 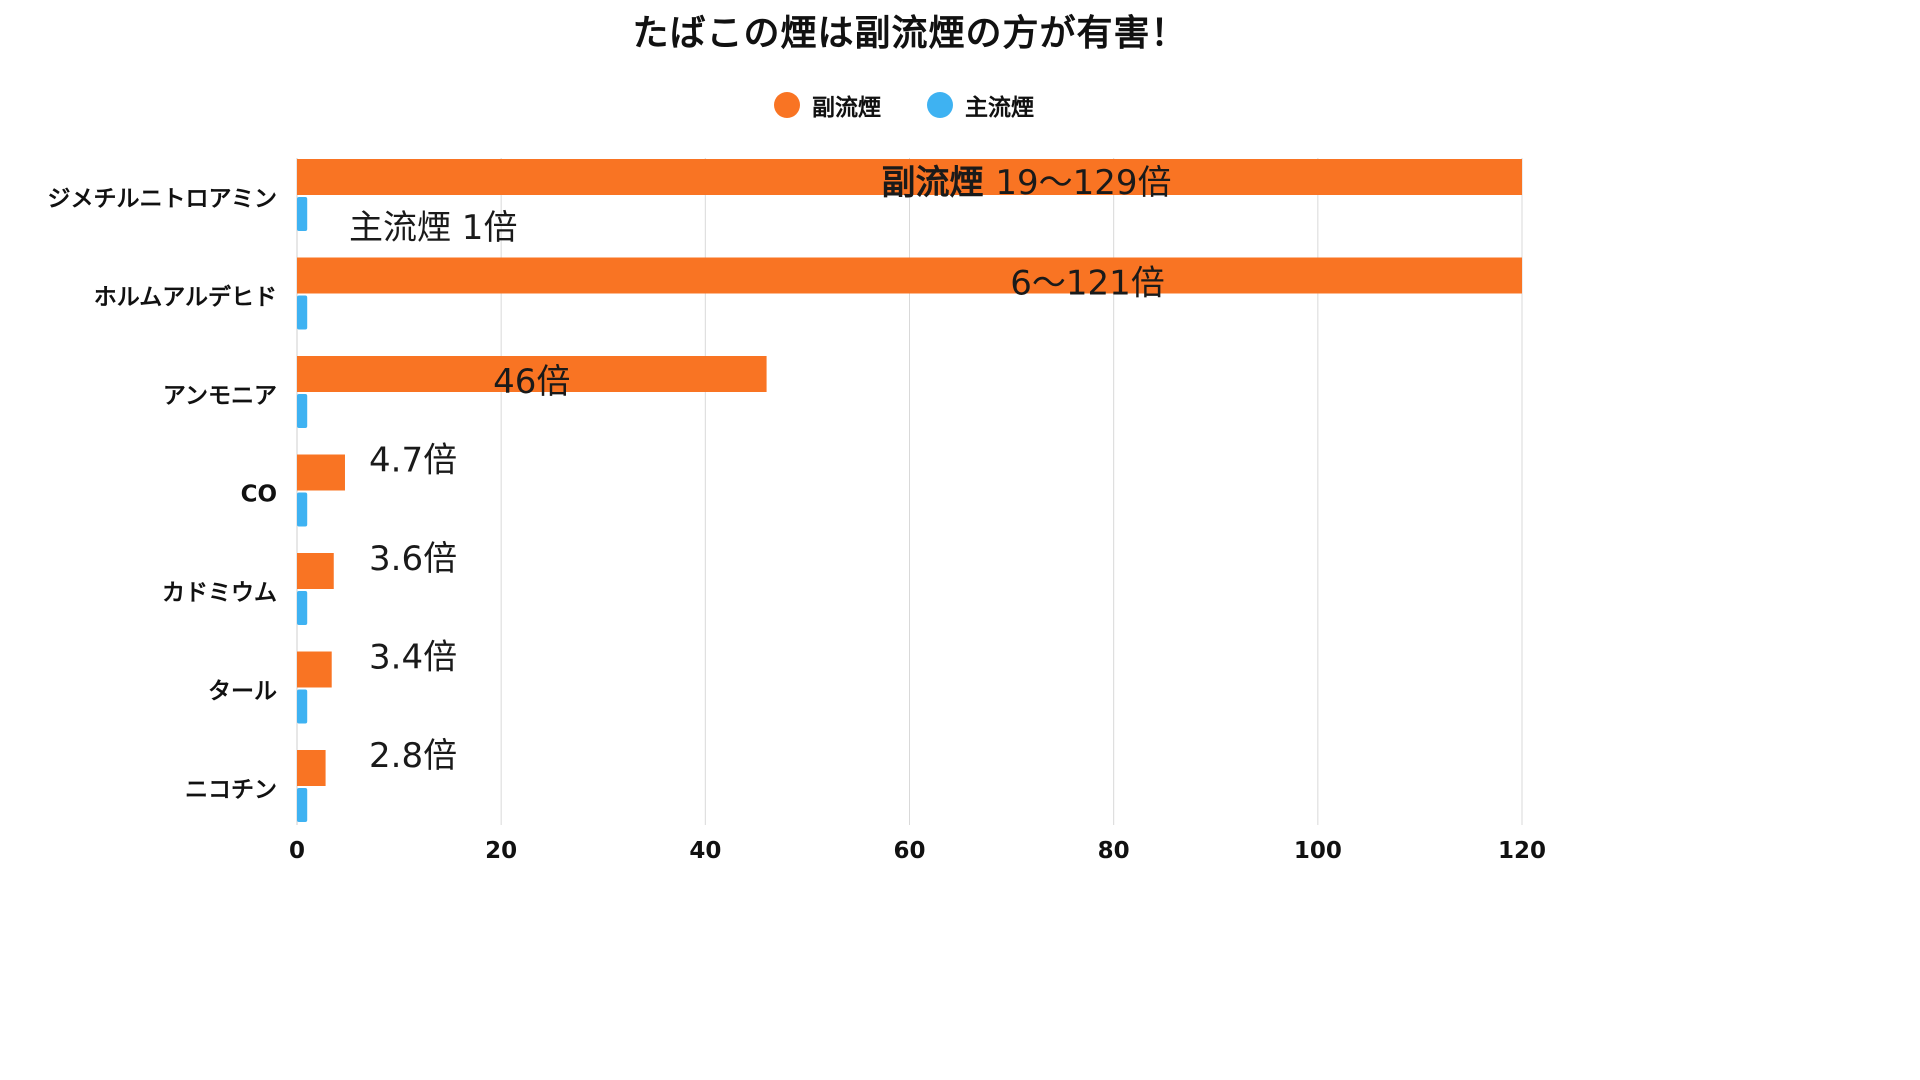 I want to click on data-label-series-name: 副流煙, so click(x=938, y=183).